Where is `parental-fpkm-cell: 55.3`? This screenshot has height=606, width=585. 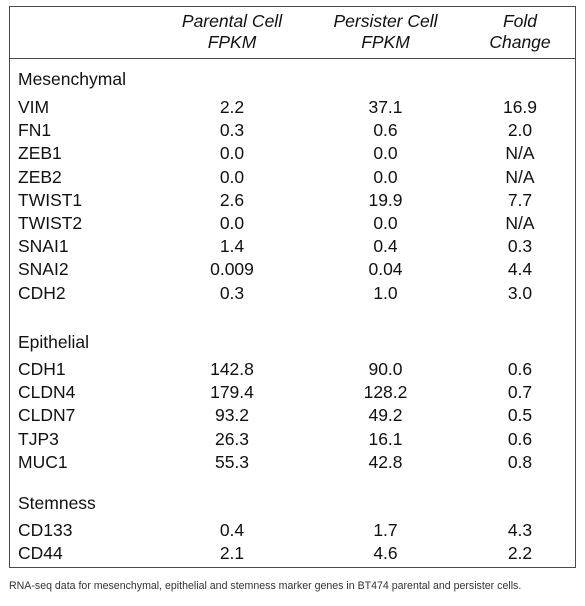 parental-fpkm-cell: 55.3 is located at coordinates (232, 461).